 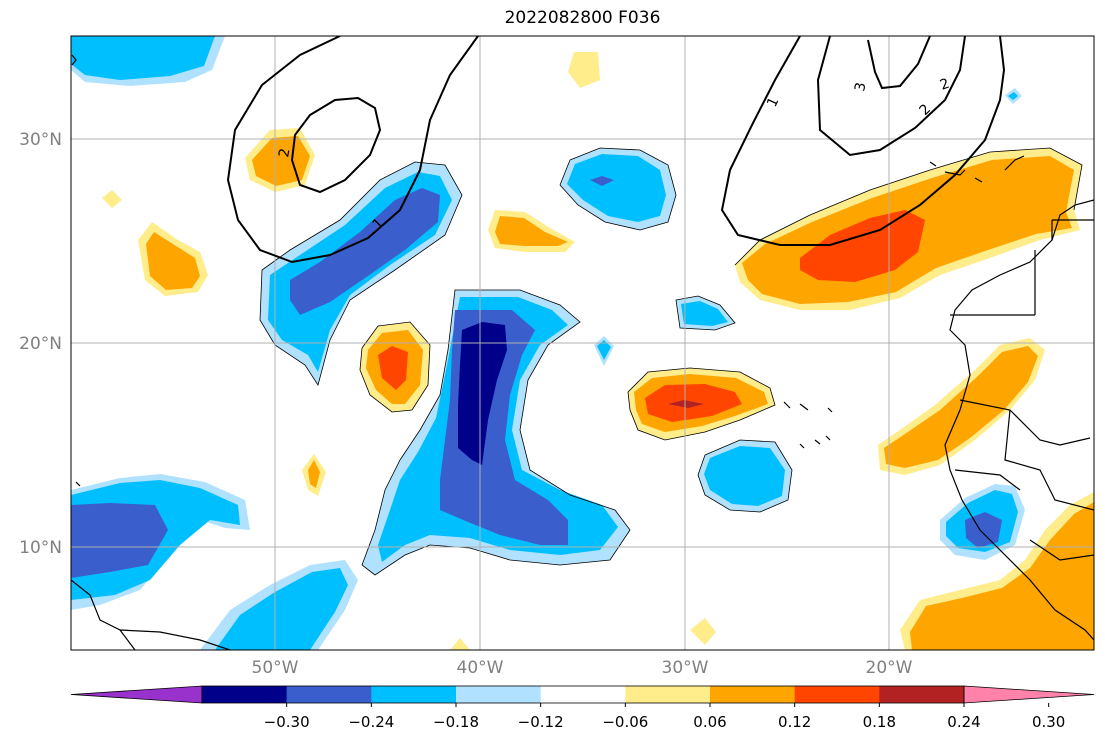 I want to click on colorbar-extend-min, so click(x=136, y=694).